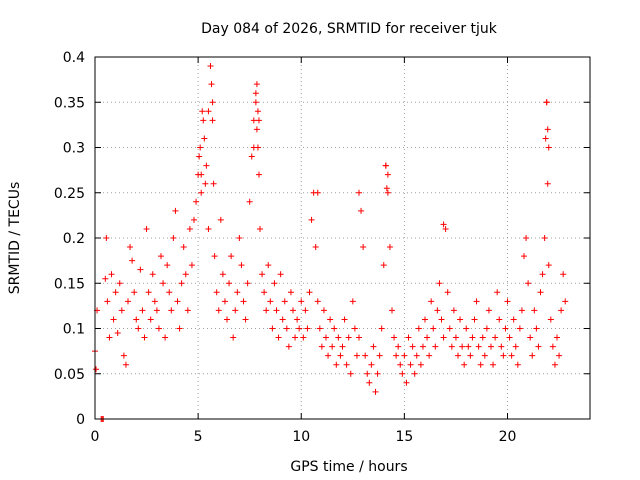 This screenshot has width=640, height=480. What do you see at coordinates (69, 239) in the screenshot?
I see `y-tick-labels: 0 0.05 0.1 0.15 0.2 0.25 0.3 0.35 0.4` at bounding box center [69, 239].